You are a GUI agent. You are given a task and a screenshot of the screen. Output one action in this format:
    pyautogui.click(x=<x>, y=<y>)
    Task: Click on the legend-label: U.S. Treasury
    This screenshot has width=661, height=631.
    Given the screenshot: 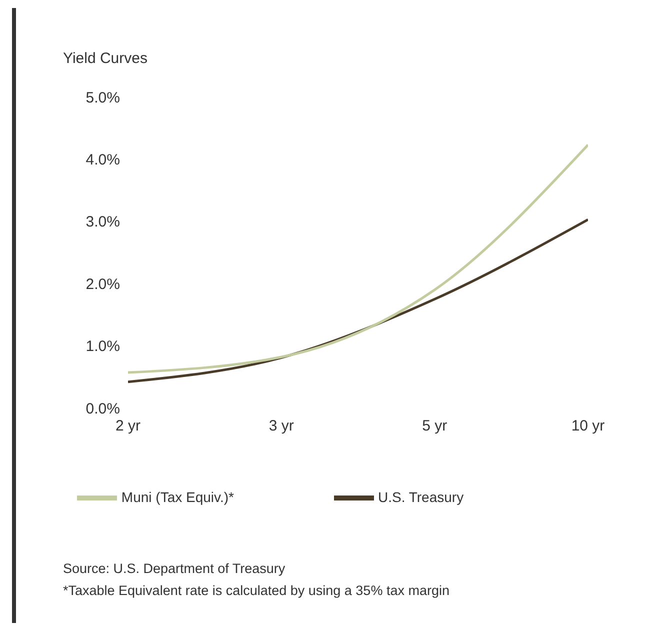 What is the action you would take?
    pyautogui.click(x=421, y=496)
    